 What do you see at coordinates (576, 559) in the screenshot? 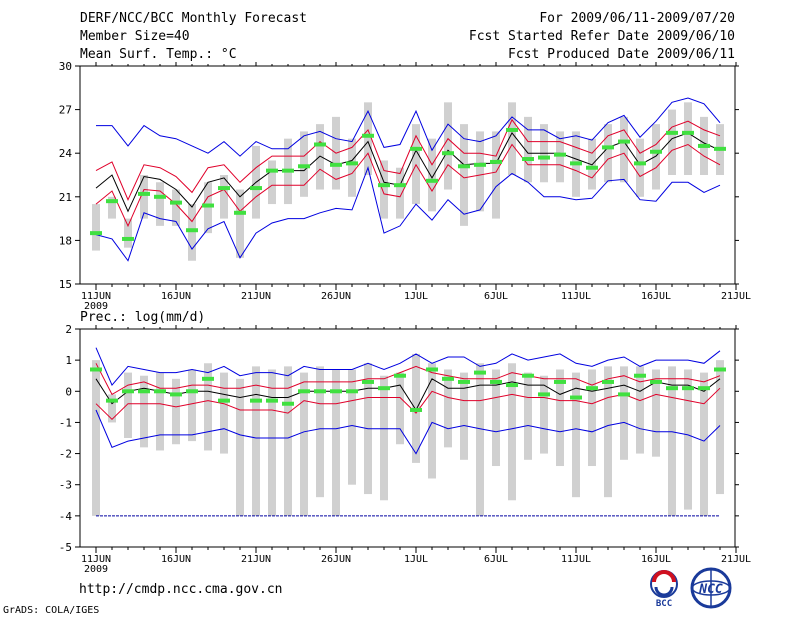
I see `prec-x-tick-label: 11JUL` at bounding box center [576, 559].